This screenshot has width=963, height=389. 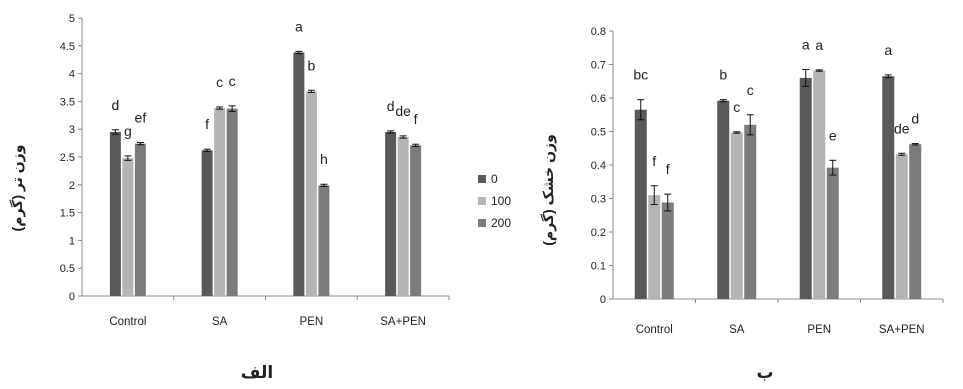 I want to click on dry-weight-ytick-label: 0.5, so click(x=598, y=133).